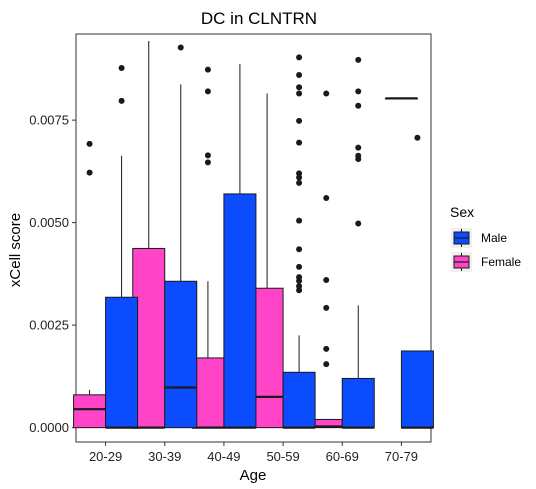 Image resolution: width=536 pixels, height=489 pixels. I want to click on x-tick-label: 30-39, so click(164, 456).